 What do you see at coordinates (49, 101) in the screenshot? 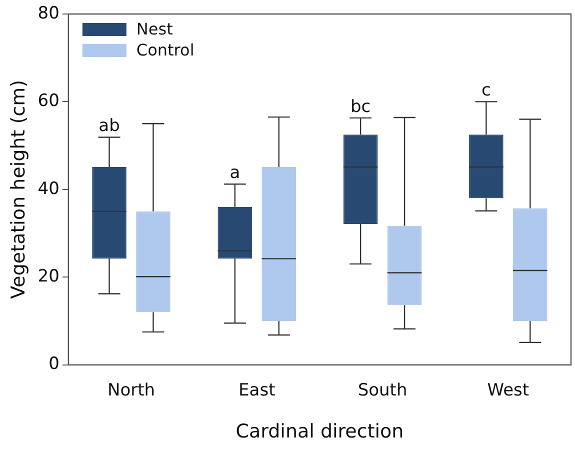
I see `y-tick-label: 60` at bounding box center [49, 101].